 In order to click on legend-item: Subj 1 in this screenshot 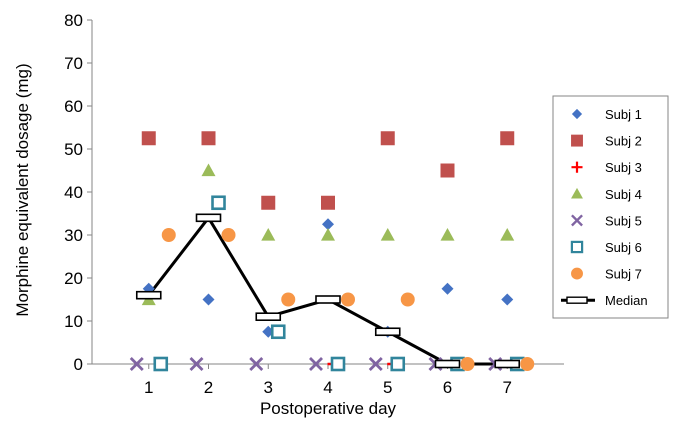, I will do `click(606, 114)`.